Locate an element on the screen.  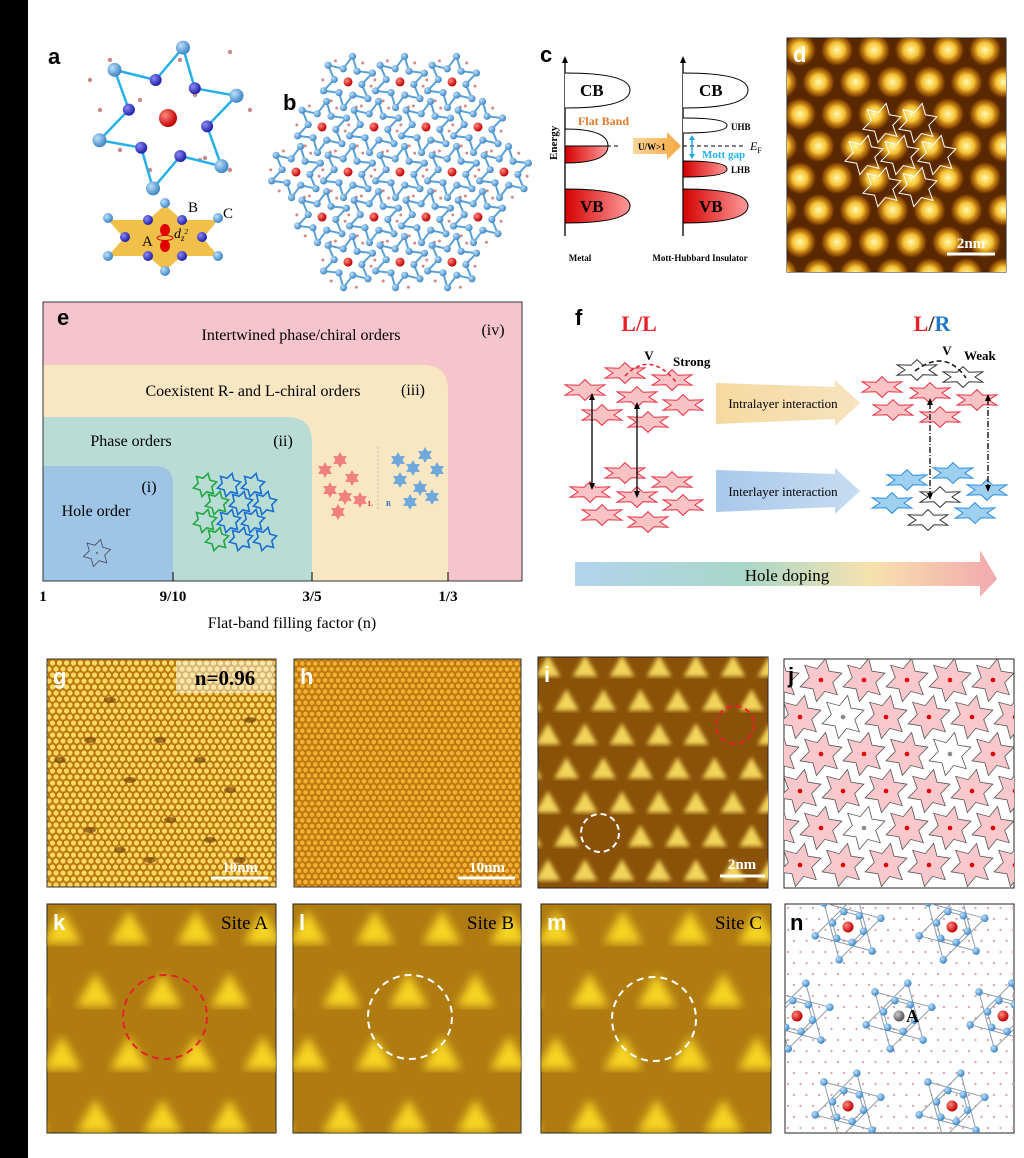
arrowhead-icon is located at coordinates (692, 137).